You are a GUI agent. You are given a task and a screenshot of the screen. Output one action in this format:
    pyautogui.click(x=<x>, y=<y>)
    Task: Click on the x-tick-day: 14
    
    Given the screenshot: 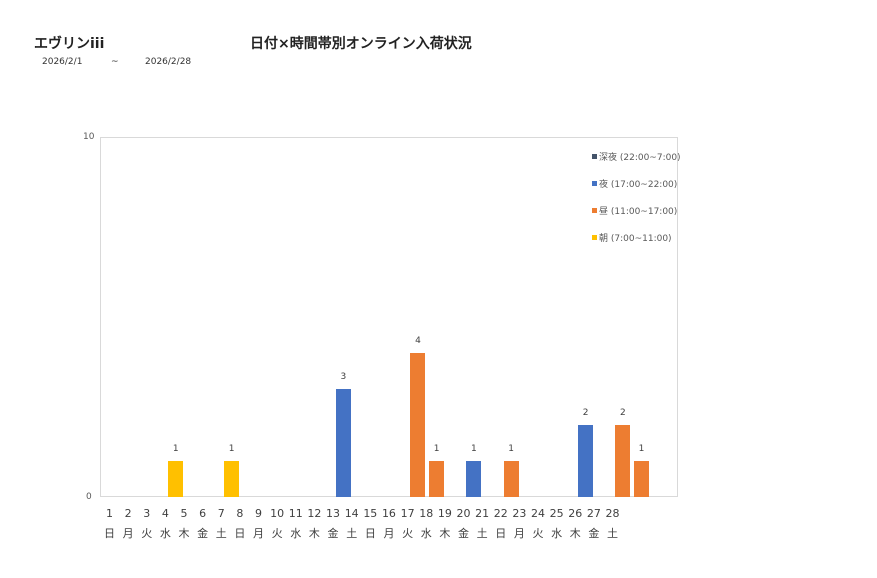 What is the action you would take?
    pyautogui.click(x=351, y=513)
    